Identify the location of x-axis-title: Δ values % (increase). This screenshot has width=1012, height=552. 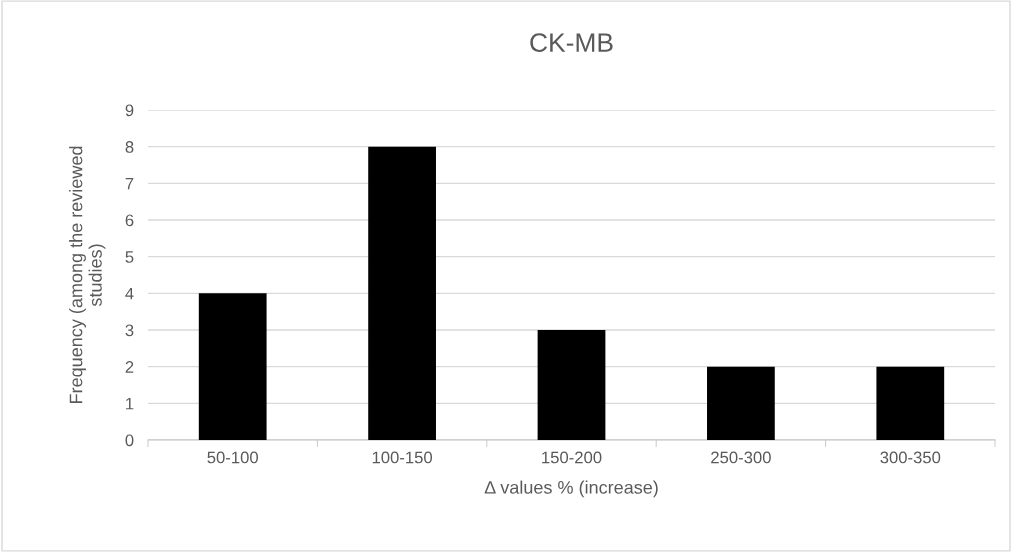
(571, 489).